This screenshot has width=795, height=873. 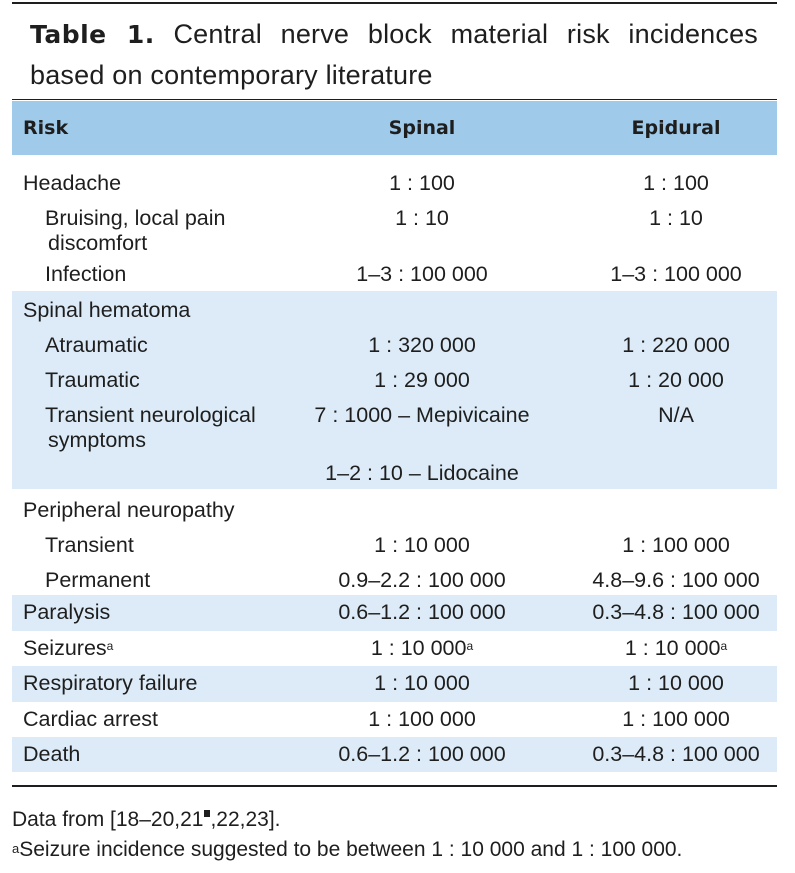 I want to click on risk-label: Headache, so click(x=72, y=183).